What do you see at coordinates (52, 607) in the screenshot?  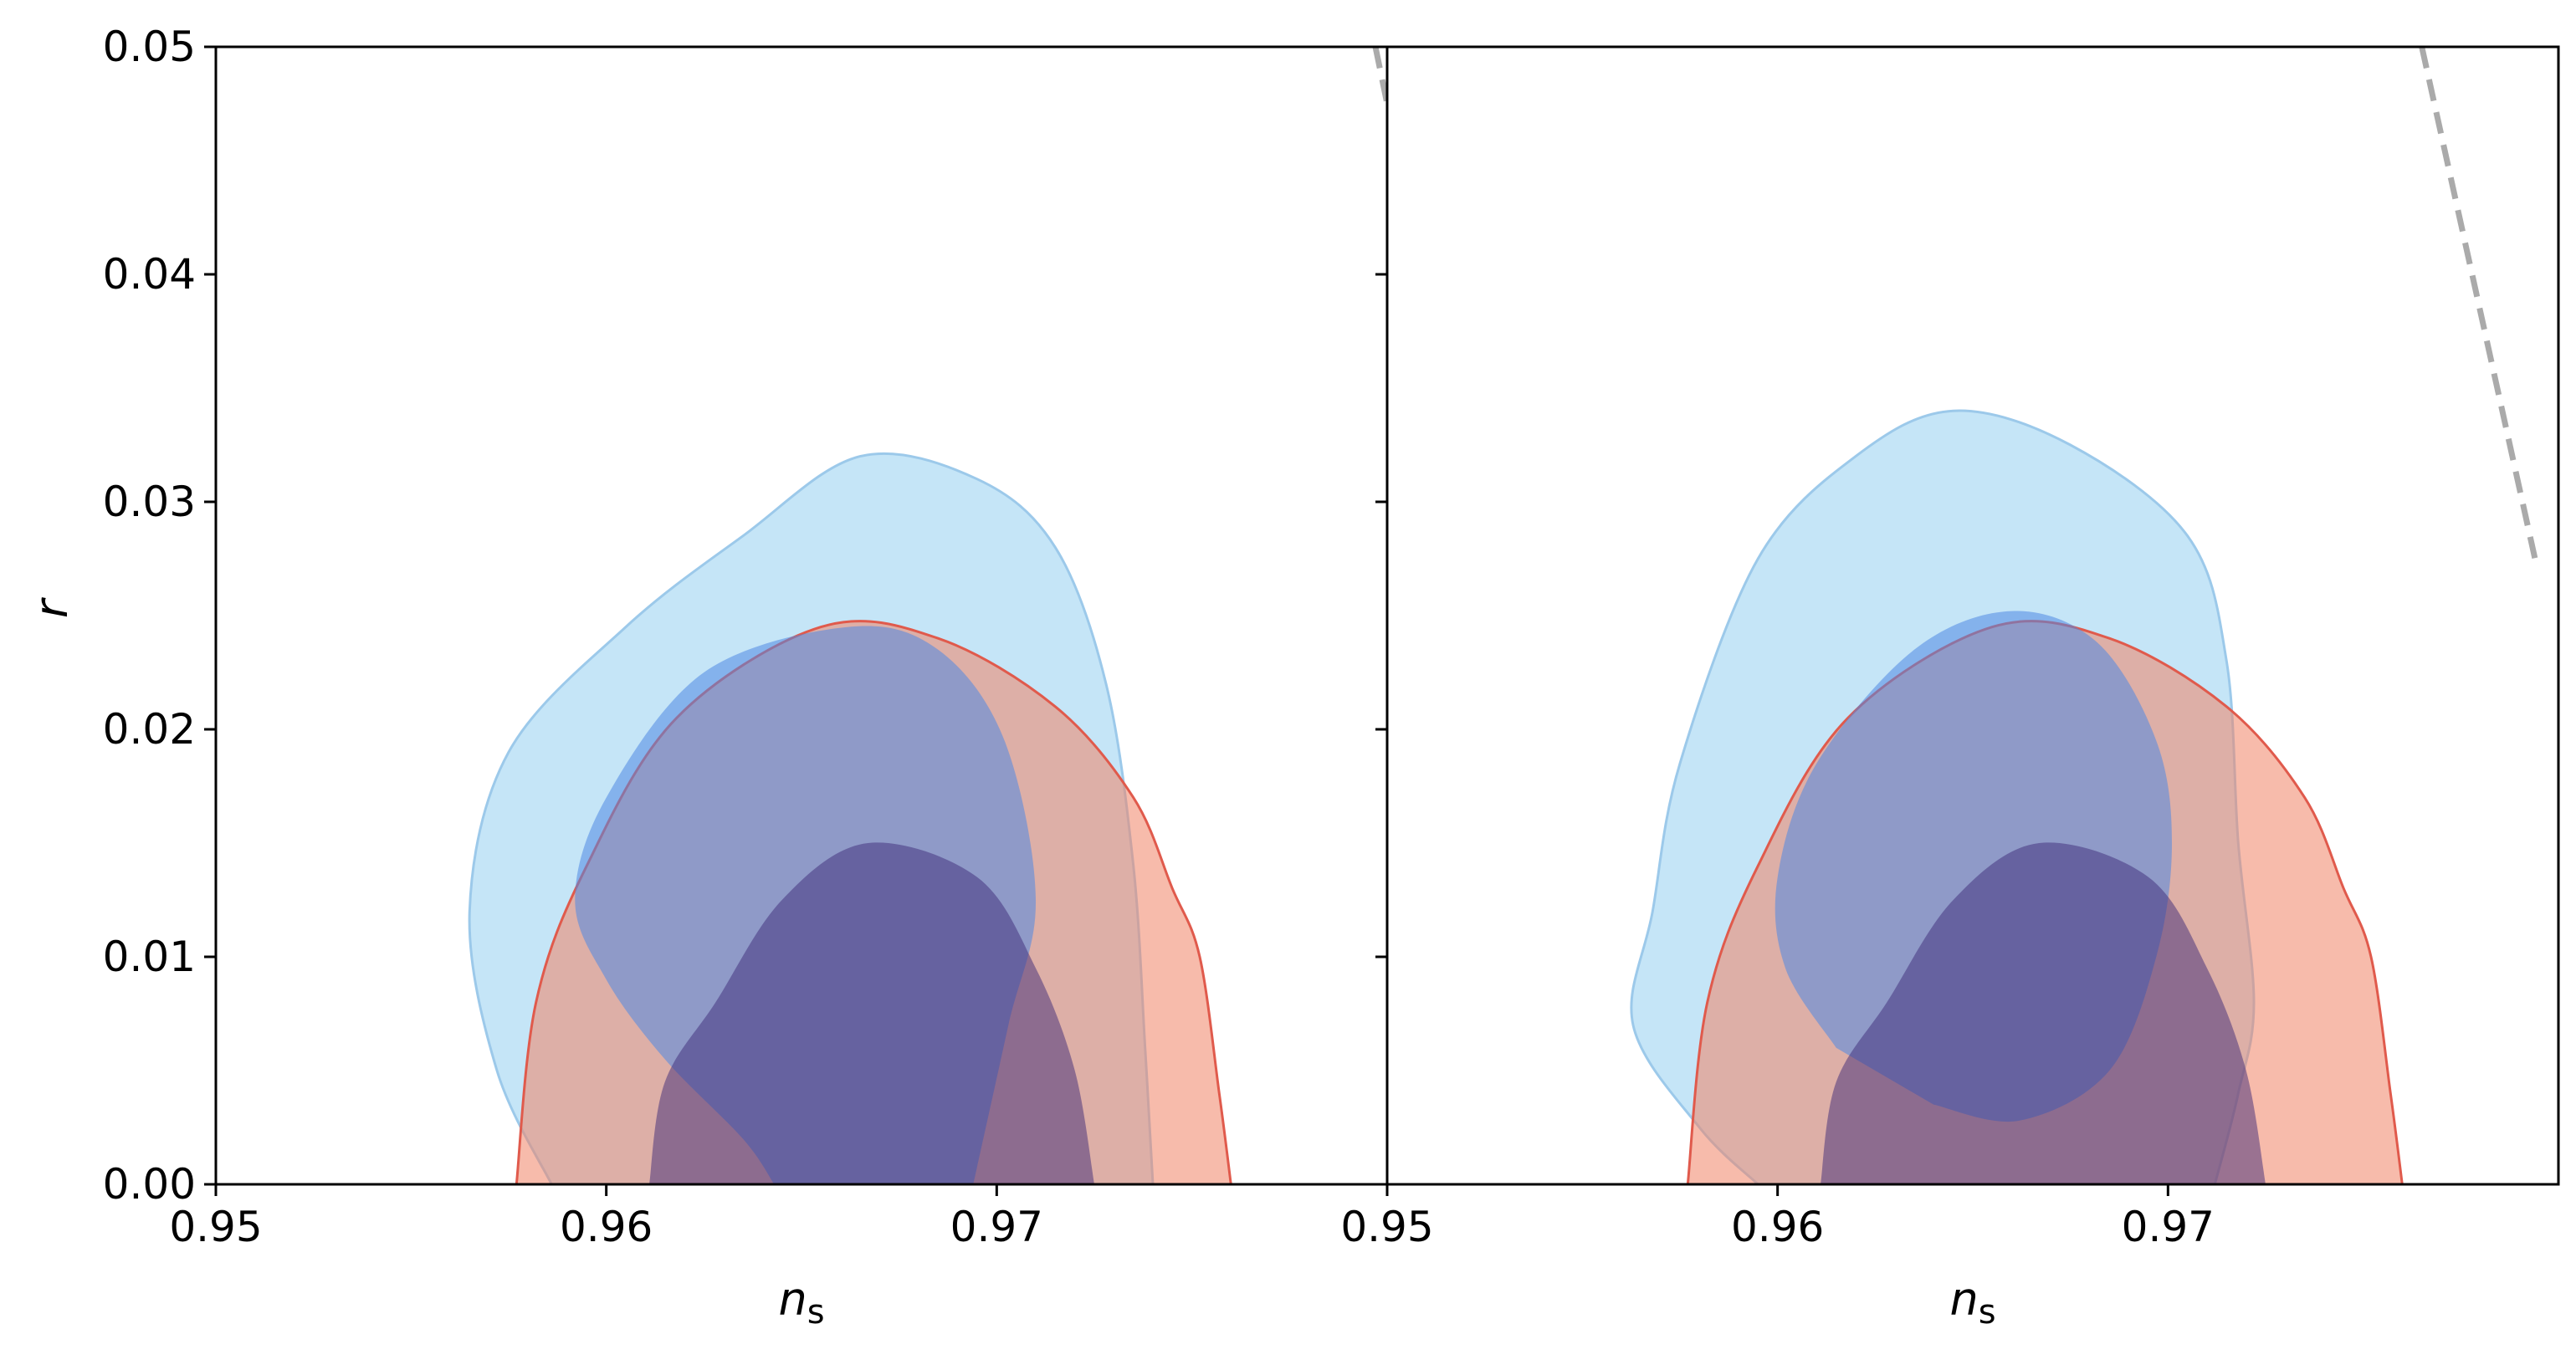 I see `y-axis-label: r` at bounding box center [52, 607].